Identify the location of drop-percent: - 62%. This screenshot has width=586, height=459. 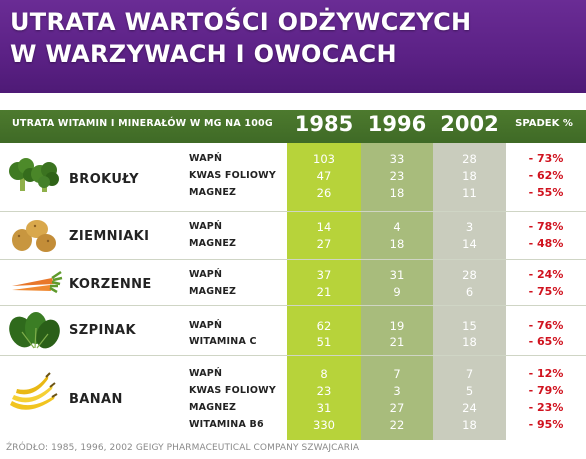
(546, 175).